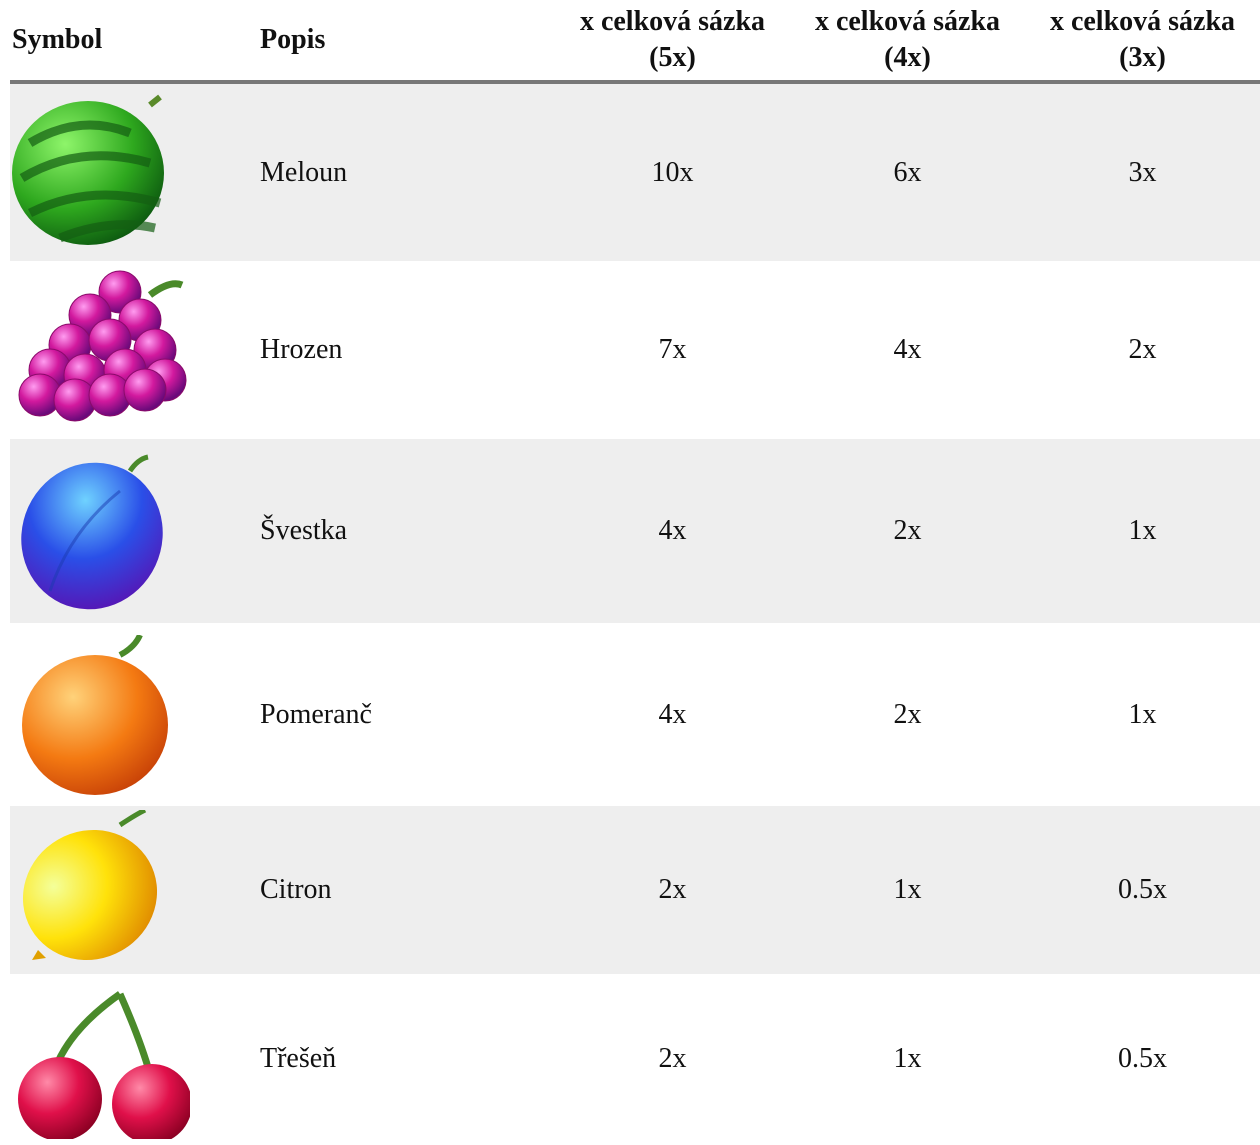 The height and width of the screenshot is (1145, 1260). I want to click on payout-cell: 10x, so click(672, 171).